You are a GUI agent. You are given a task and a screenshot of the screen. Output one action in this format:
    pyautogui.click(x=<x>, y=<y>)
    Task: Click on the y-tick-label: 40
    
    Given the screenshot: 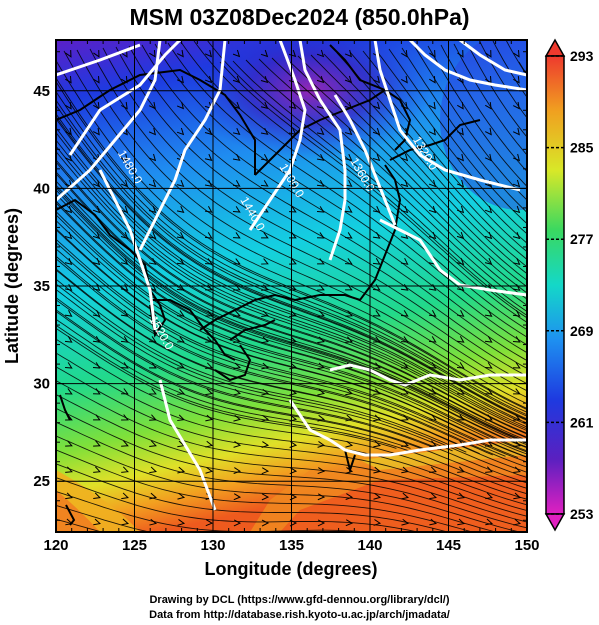 What is the action you would take?
    pyautogui.click(x=41, y=188)
    